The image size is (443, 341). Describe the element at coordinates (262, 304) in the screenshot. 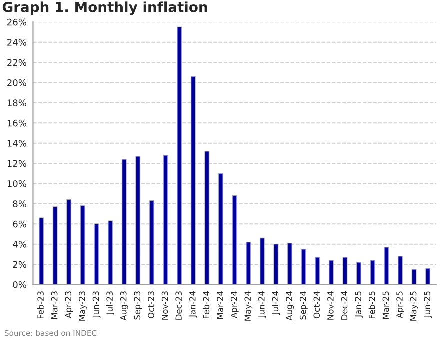

I see `x-tick-label: Jun-24` at that location.